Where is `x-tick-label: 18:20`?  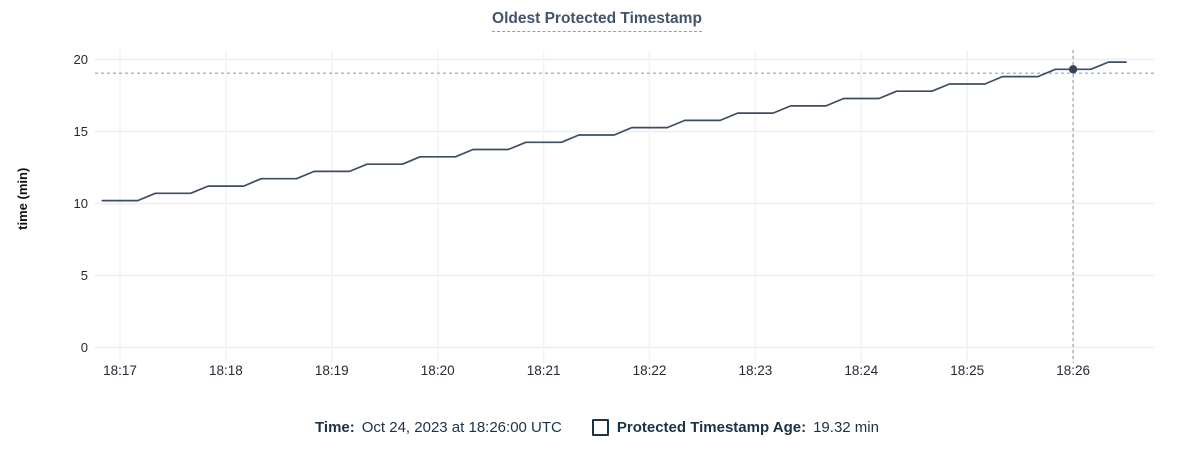
x-tick-label: 18:20 is located at coordinates (438, 370).